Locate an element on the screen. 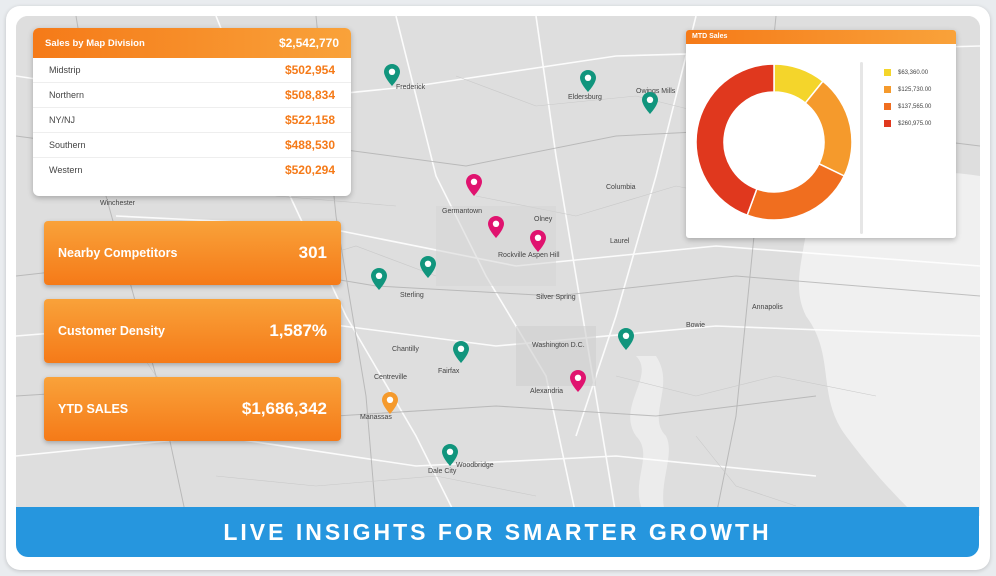  map-label-bowie: Bowie is located at coordinates (696, 325).